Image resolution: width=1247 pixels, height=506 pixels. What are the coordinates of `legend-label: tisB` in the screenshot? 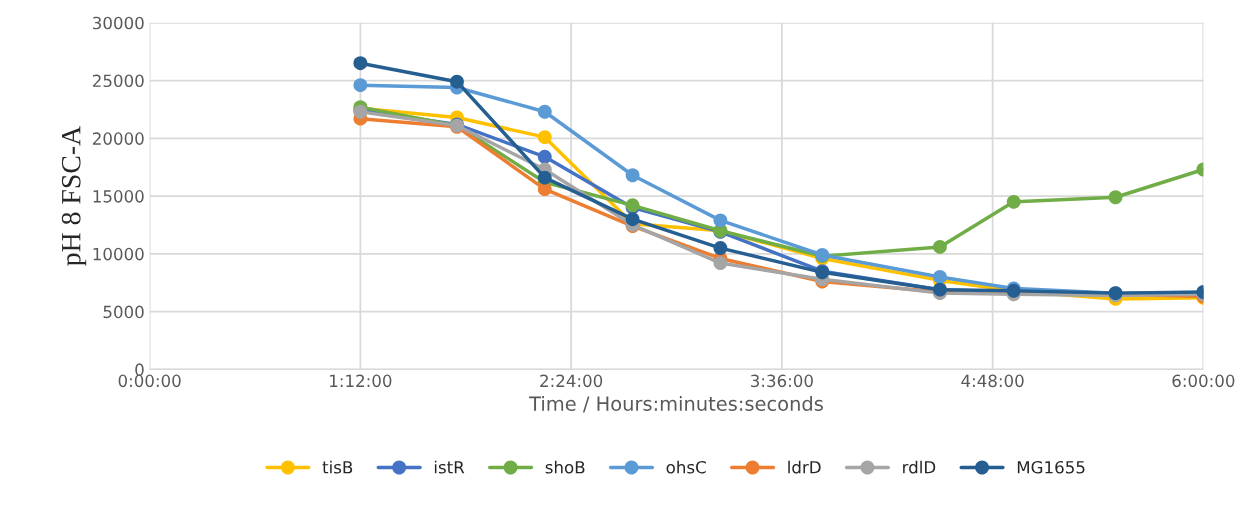 It's located at (337, 467).